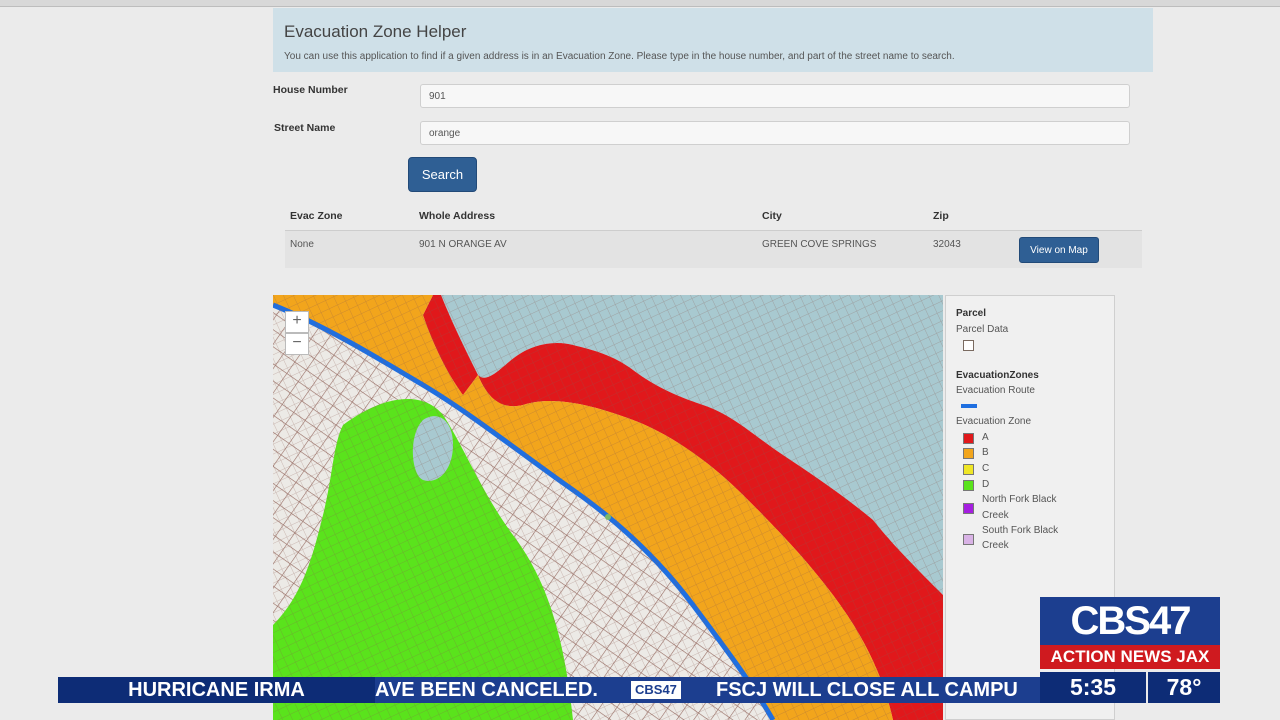 The height and width of the screenshot is (720, 1280). I want to click on search-button: Search, so click(442, 174).